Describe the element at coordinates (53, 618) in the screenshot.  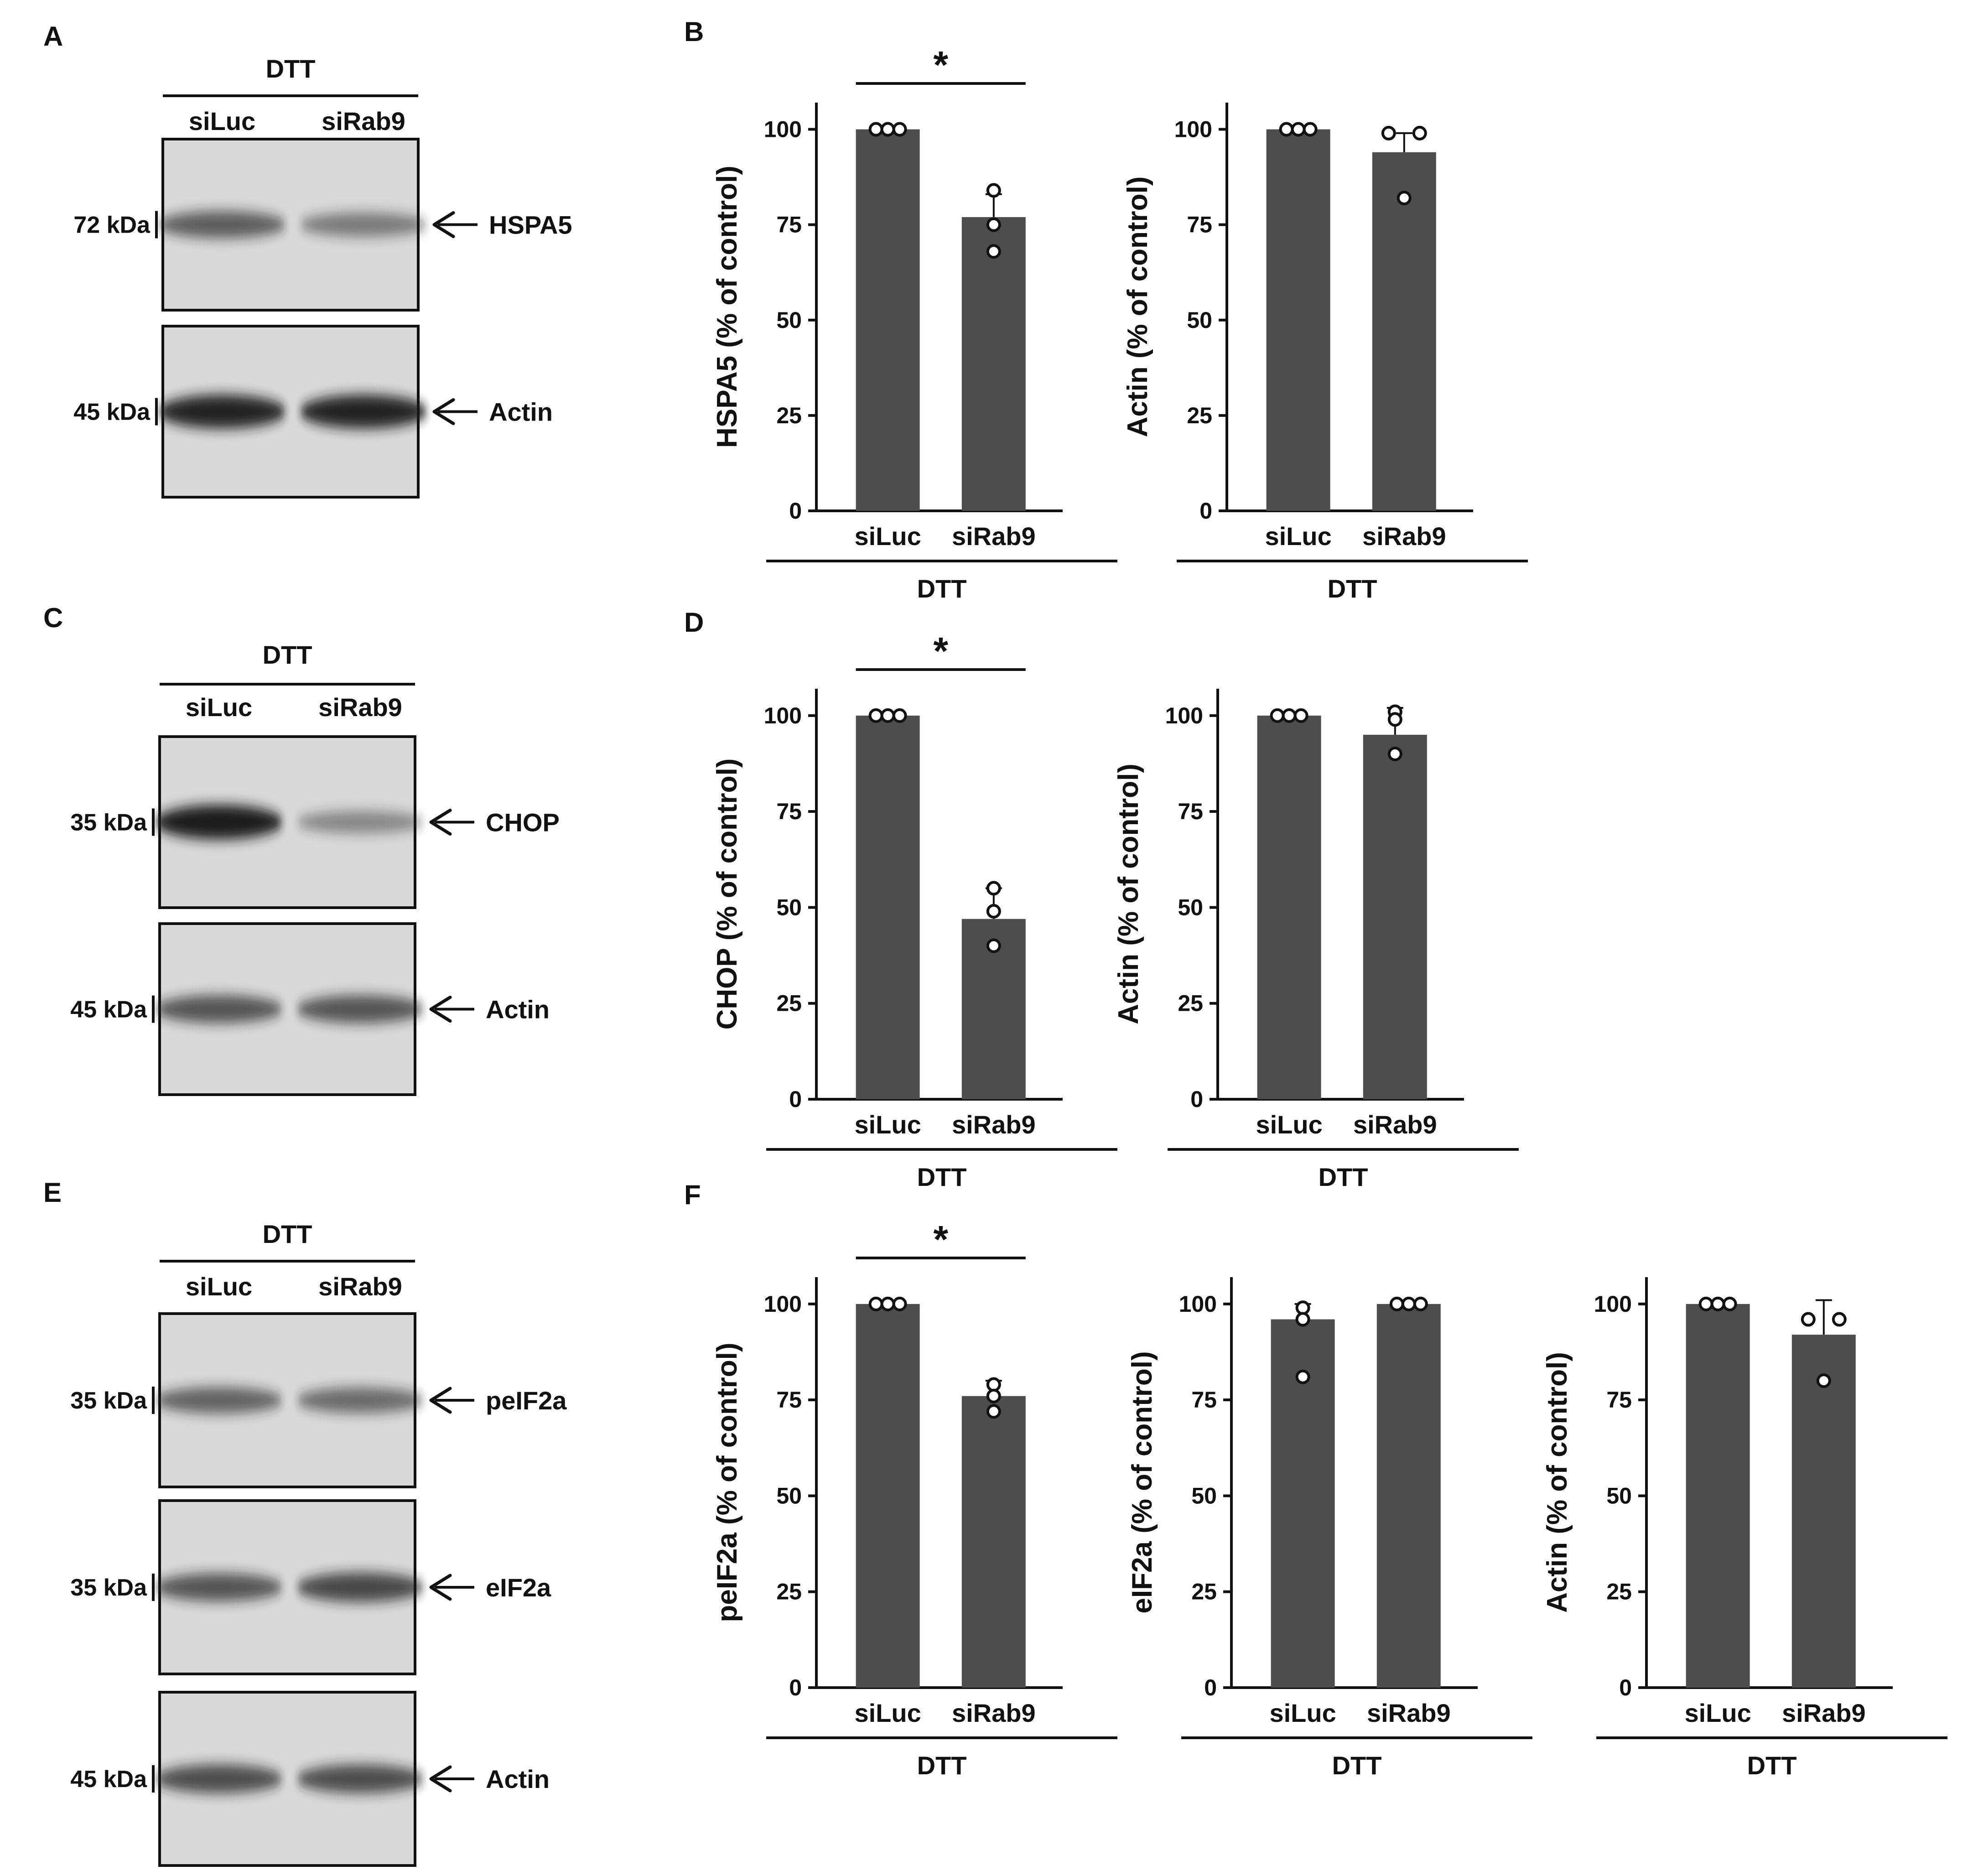
I see `panel-letter: C` at that location.